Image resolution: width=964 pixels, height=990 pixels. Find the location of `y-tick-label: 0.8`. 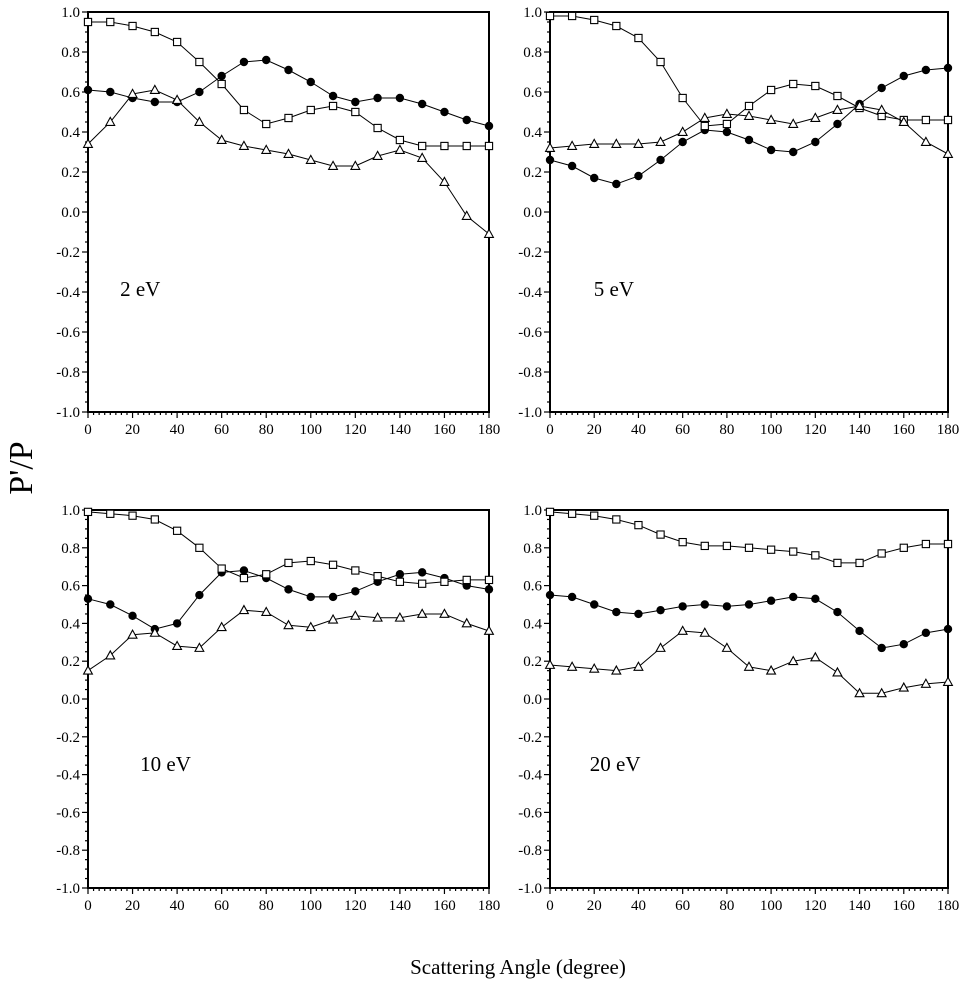

y-tick-label: 0.8 is located at coordinates (532, 53).